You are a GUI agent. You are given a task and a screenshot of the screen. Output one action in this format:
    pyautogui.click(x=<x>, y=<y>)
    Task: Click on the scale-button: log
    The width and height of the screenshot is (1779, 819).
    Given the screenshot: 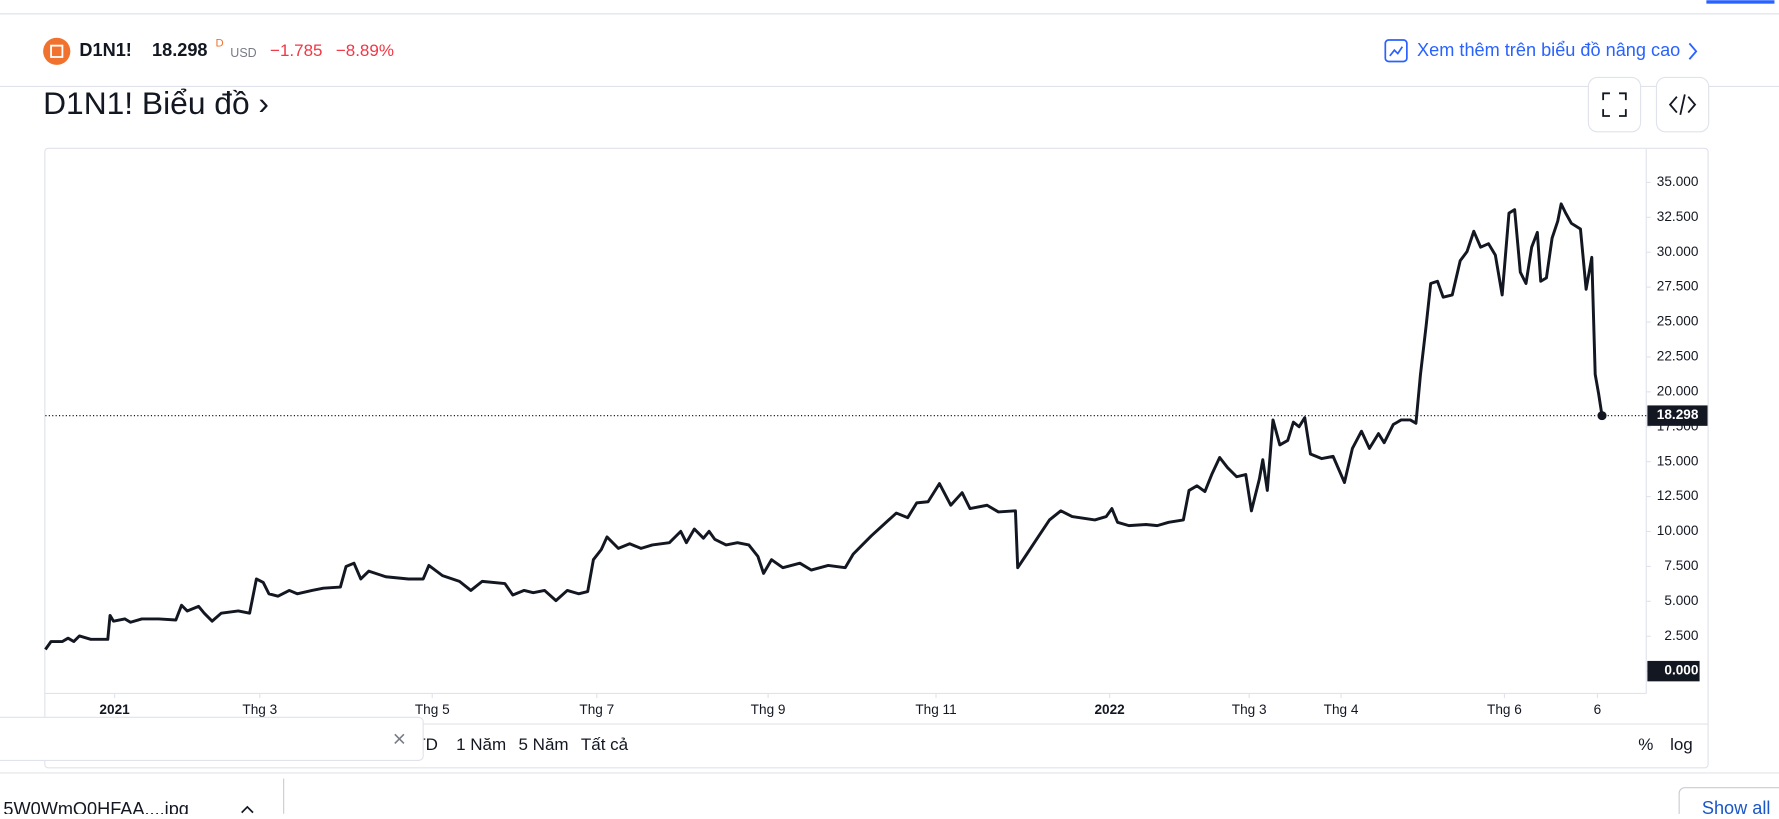 What is the action you would take?
    pyautogui.click(x=1681, y=744)
    